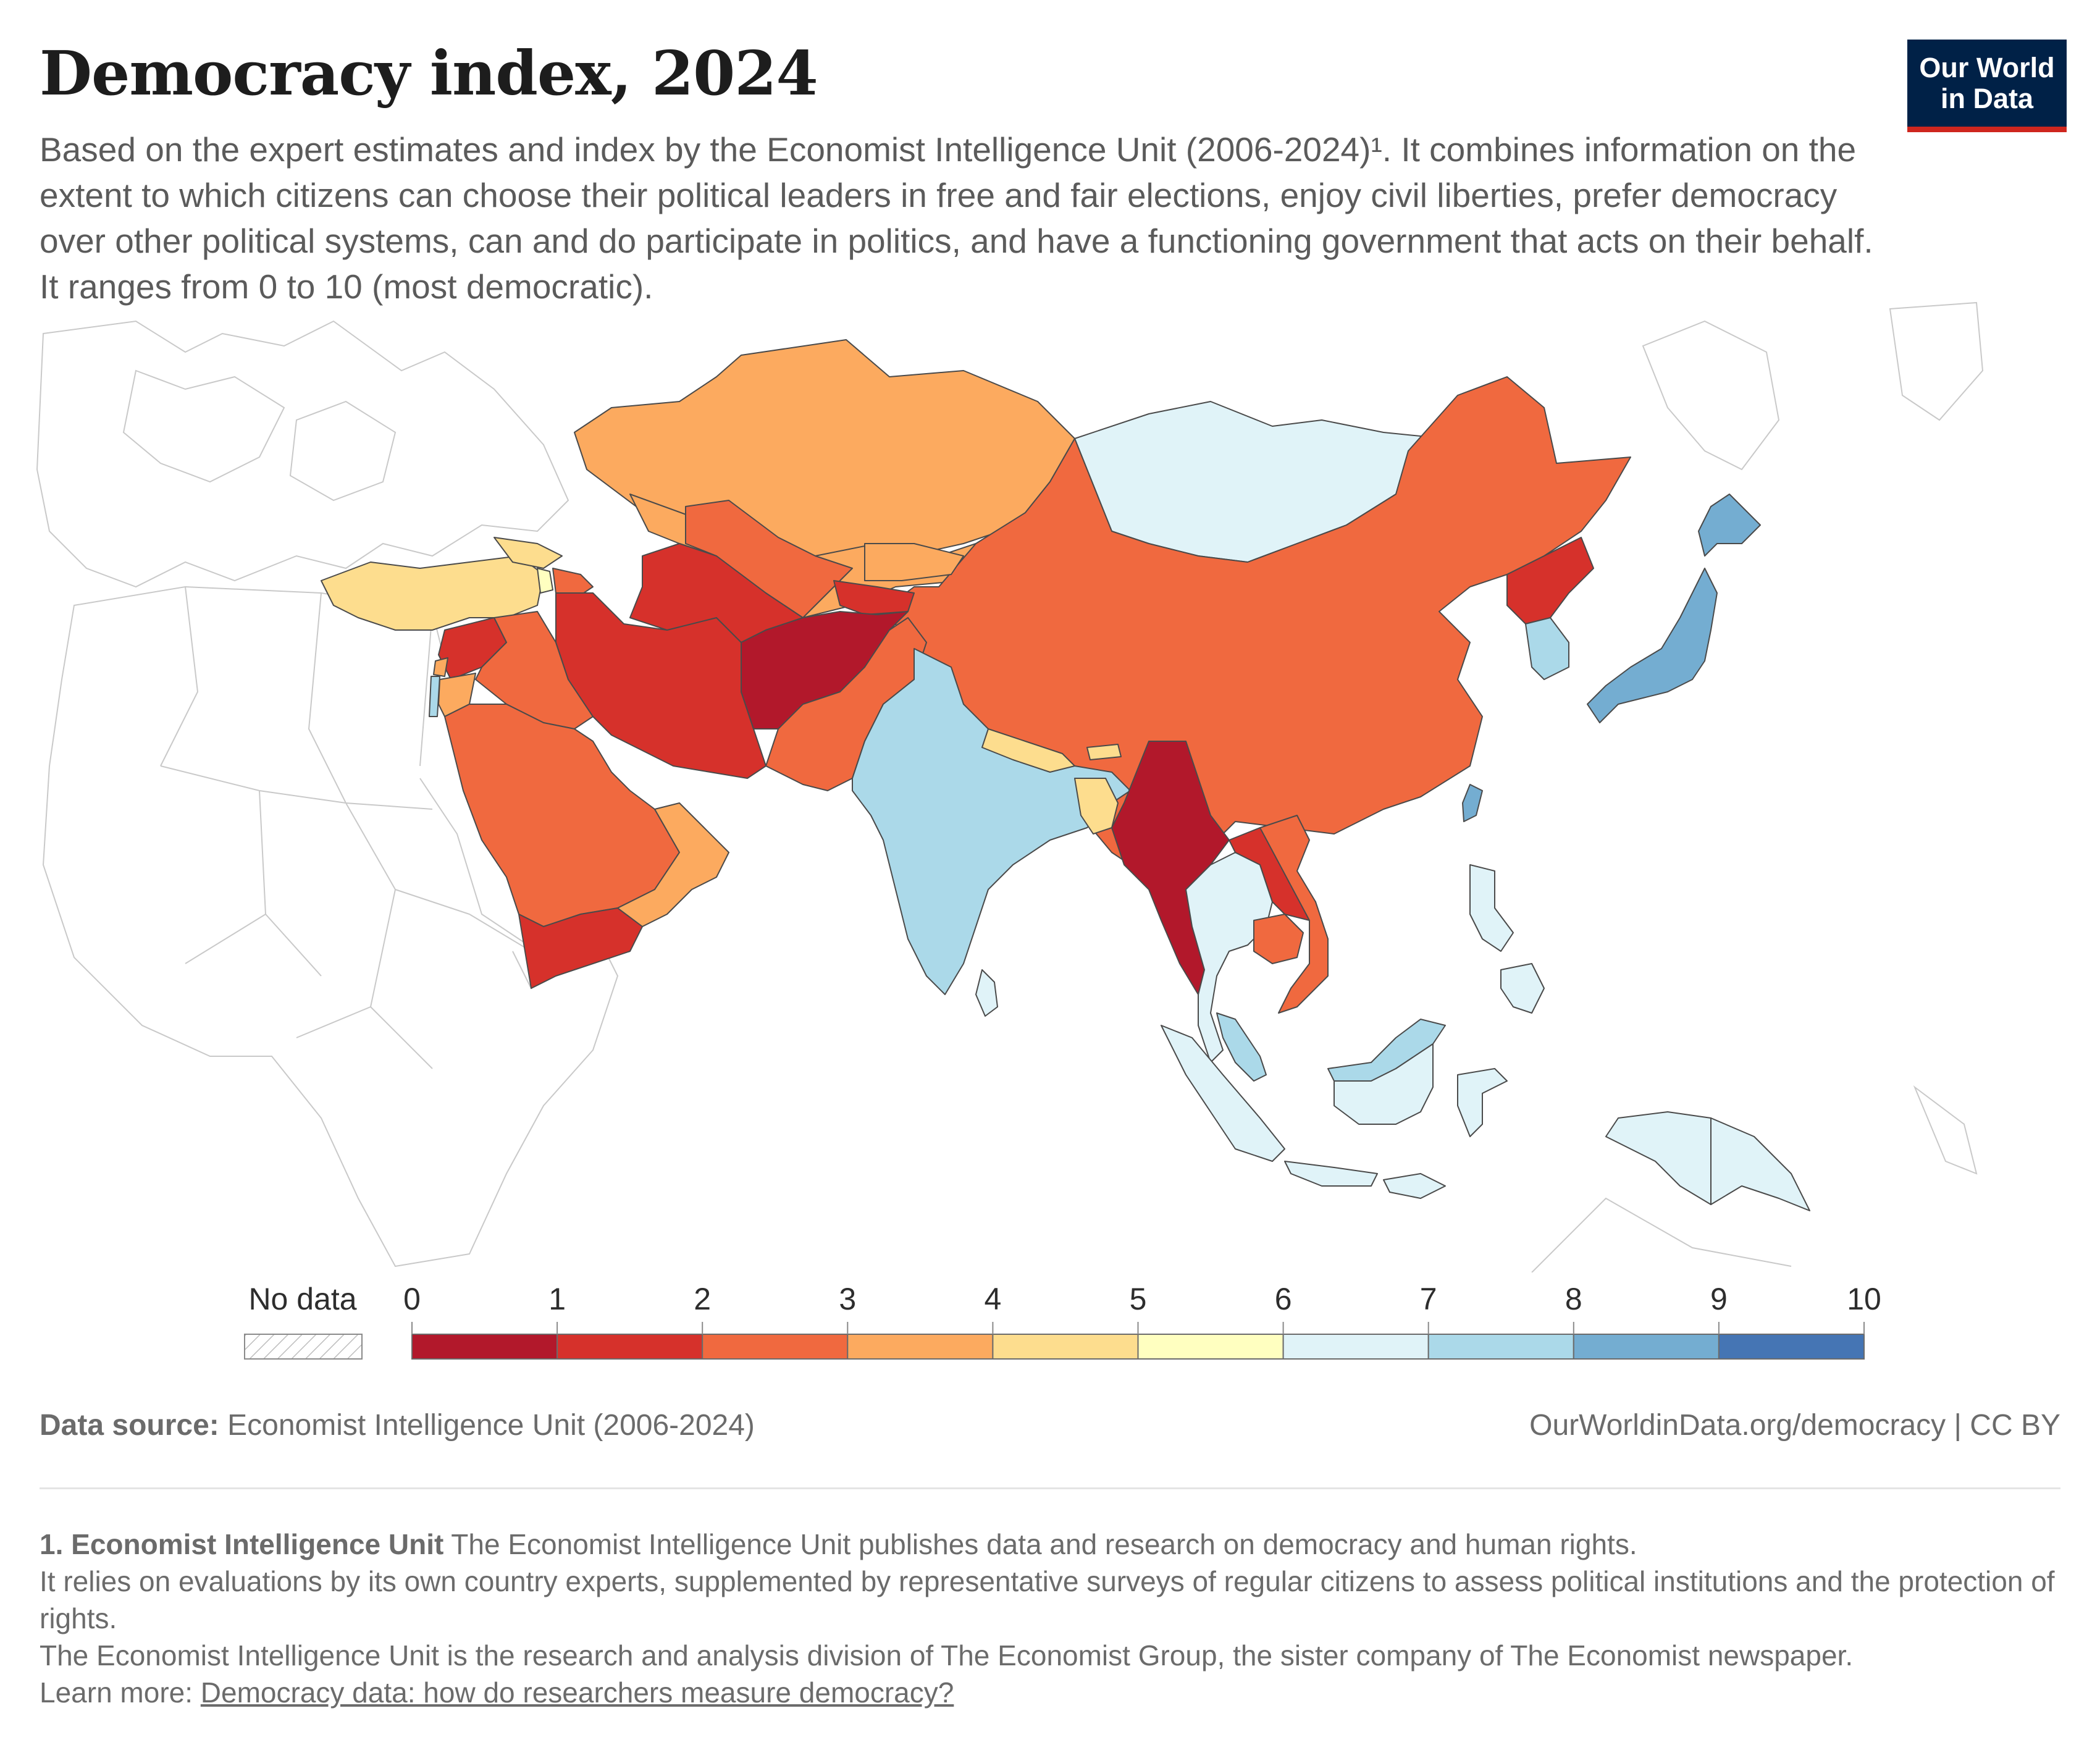 Image resolution: width=2100 pixels, height=1745 pixels. What do you see at coordinates (673, 864) in the screenshot?
I see `region-oman` at bounding box center [673, 864].